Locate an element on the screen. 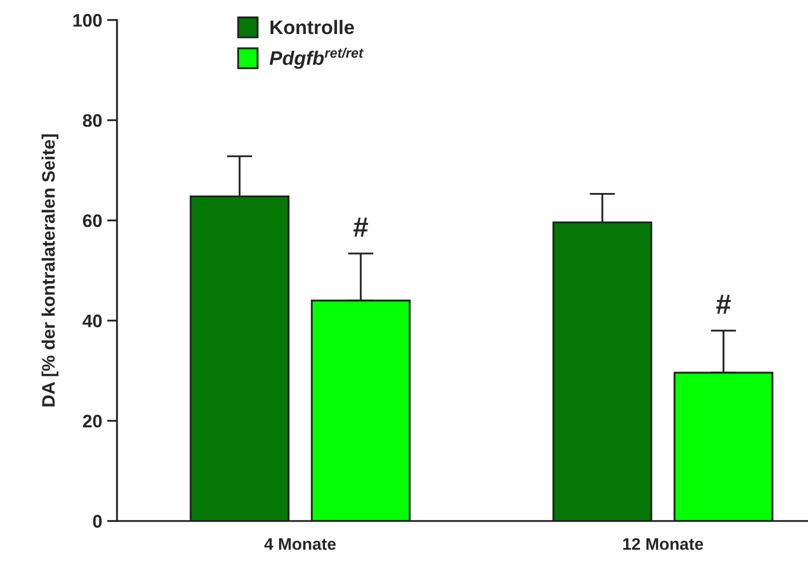 The height and width of the screenshot is (562, 808). y-tick-label: 40 is located at coordinates (92, 321).